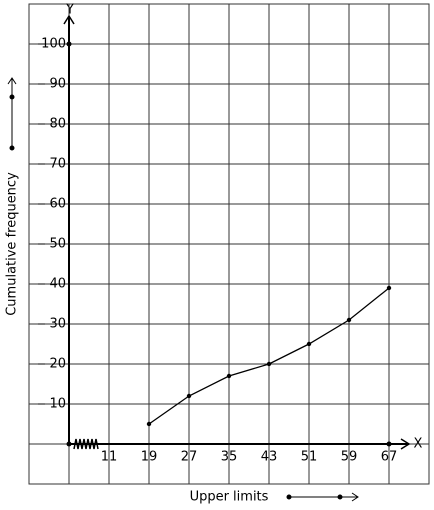 The height and width of the screenshot is (510, 434). I want to click on y-tick-label: 40, so click(57, 284).